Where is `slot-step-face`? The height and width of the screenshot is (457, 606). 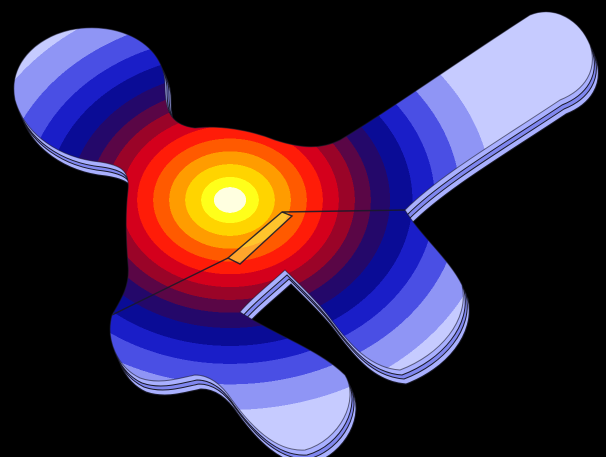
slot-step-face is located at coordinates (260, 238).